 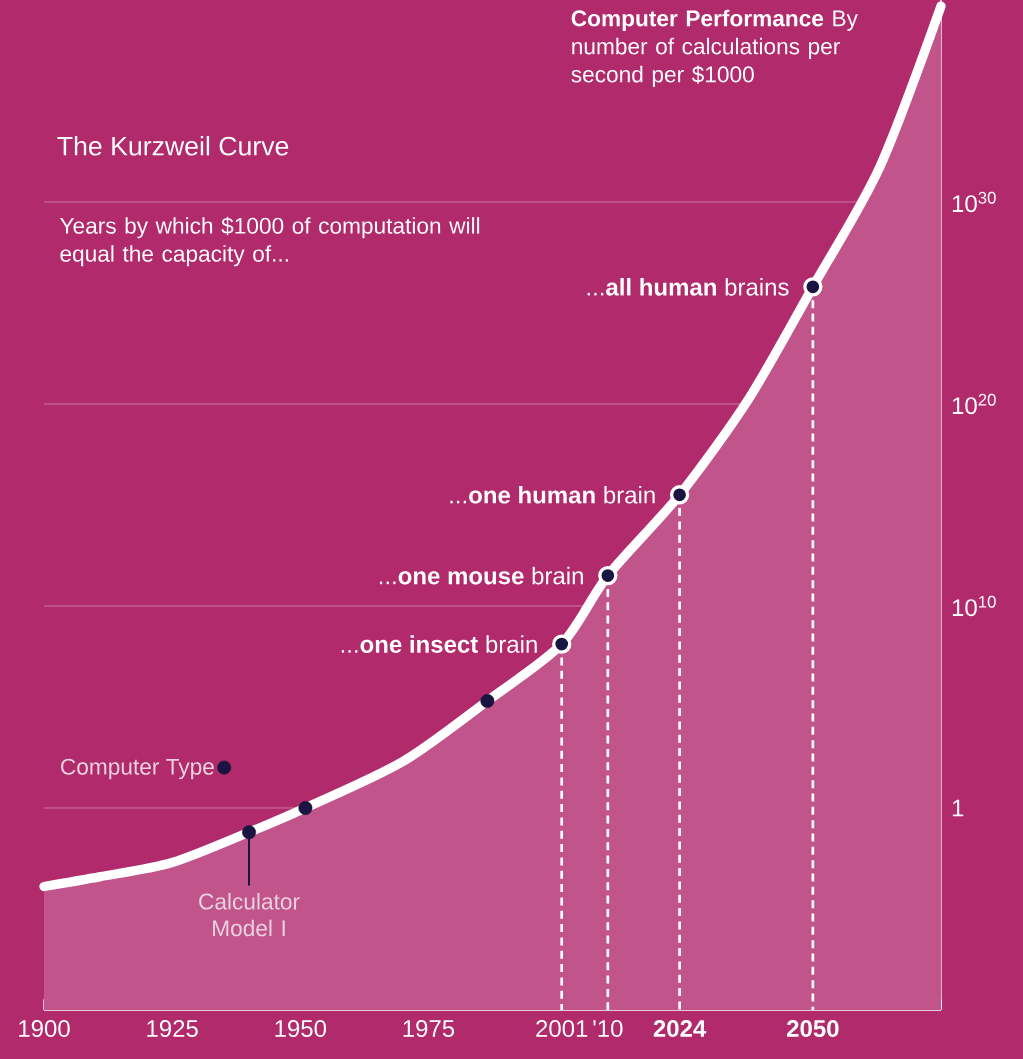 I want to click on x-tick-label: 1950, so click(x=301, y=1029).